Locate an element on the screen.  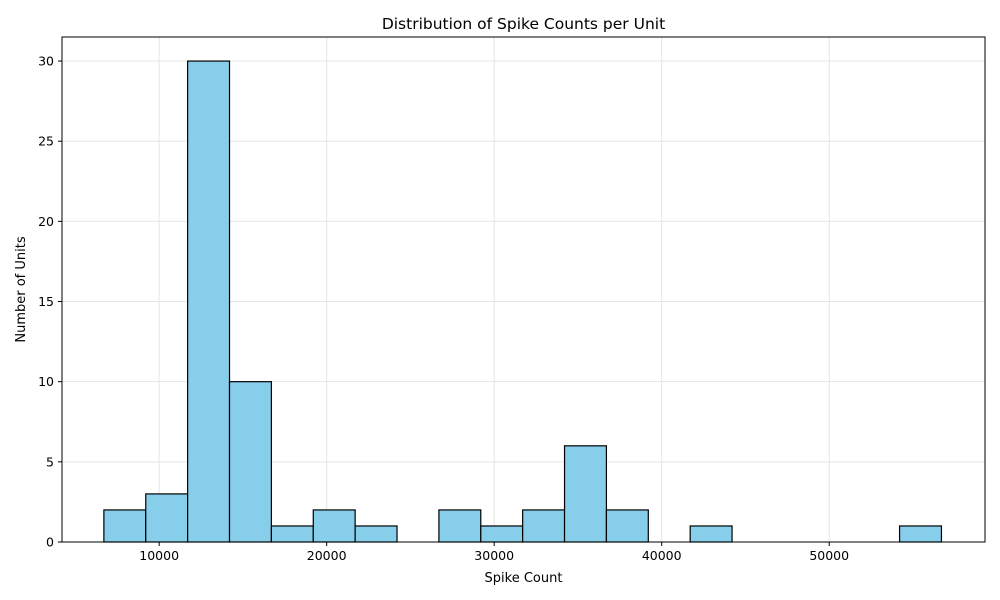
y-tick-label: 20 is located at coordinates (46, 221).